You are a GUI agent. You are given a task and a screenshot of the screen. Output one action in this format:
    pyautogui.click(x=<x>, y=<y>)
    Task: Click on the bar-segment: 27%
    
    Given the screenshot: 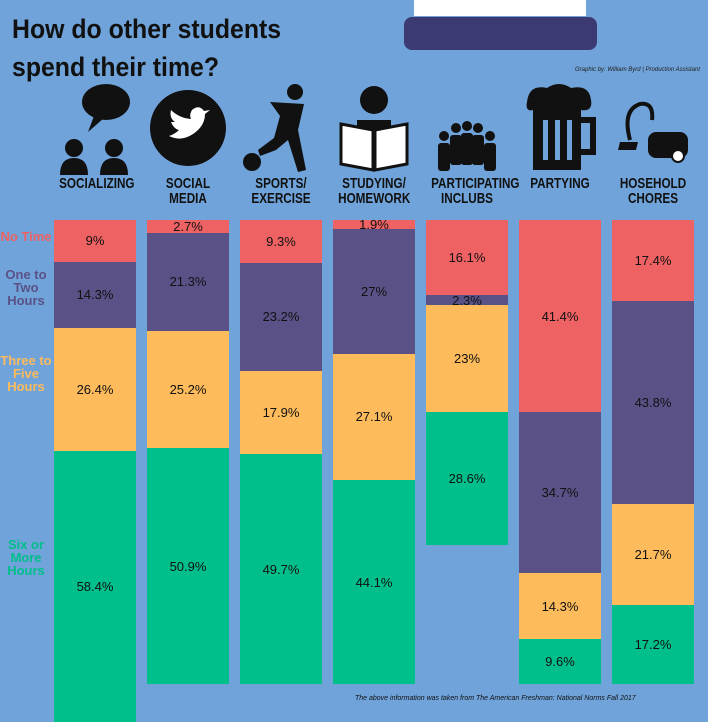 What is the action you would take?
    pyautogui.click(x=374, y=291)
    